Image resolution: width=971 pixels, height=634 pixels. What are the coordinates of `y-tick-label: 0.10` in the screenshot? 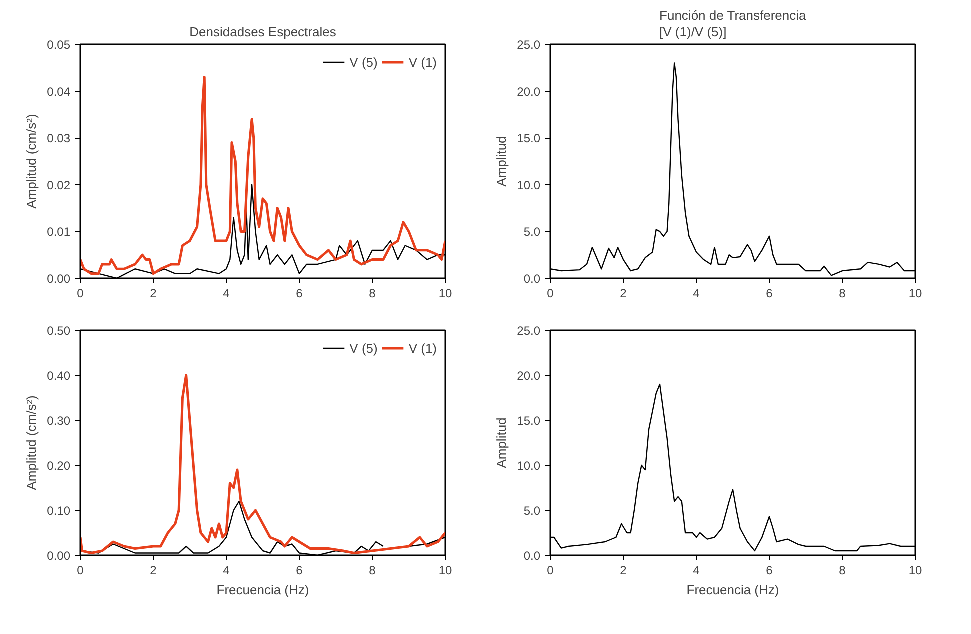 It's located at (59, 511).